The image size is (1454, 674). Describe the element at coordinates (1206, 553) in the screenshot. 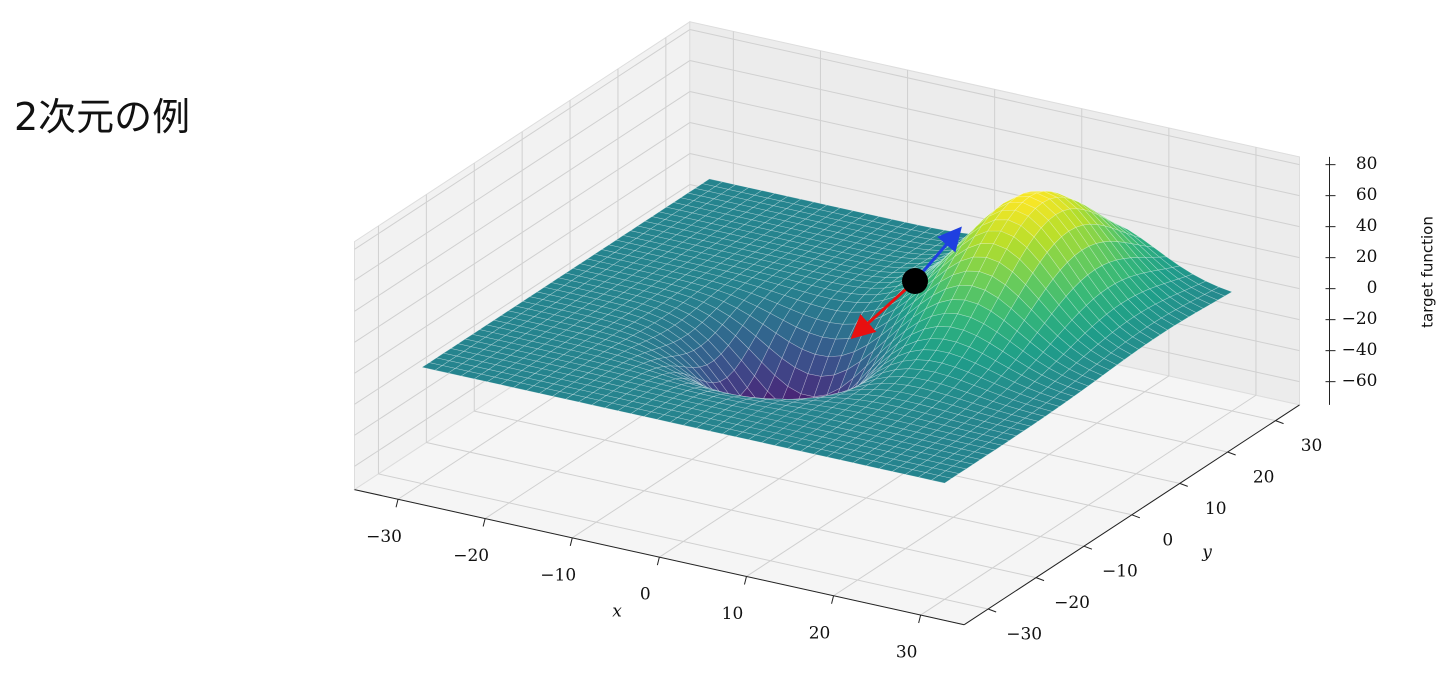

I see `y-axis-label: y` at that location.